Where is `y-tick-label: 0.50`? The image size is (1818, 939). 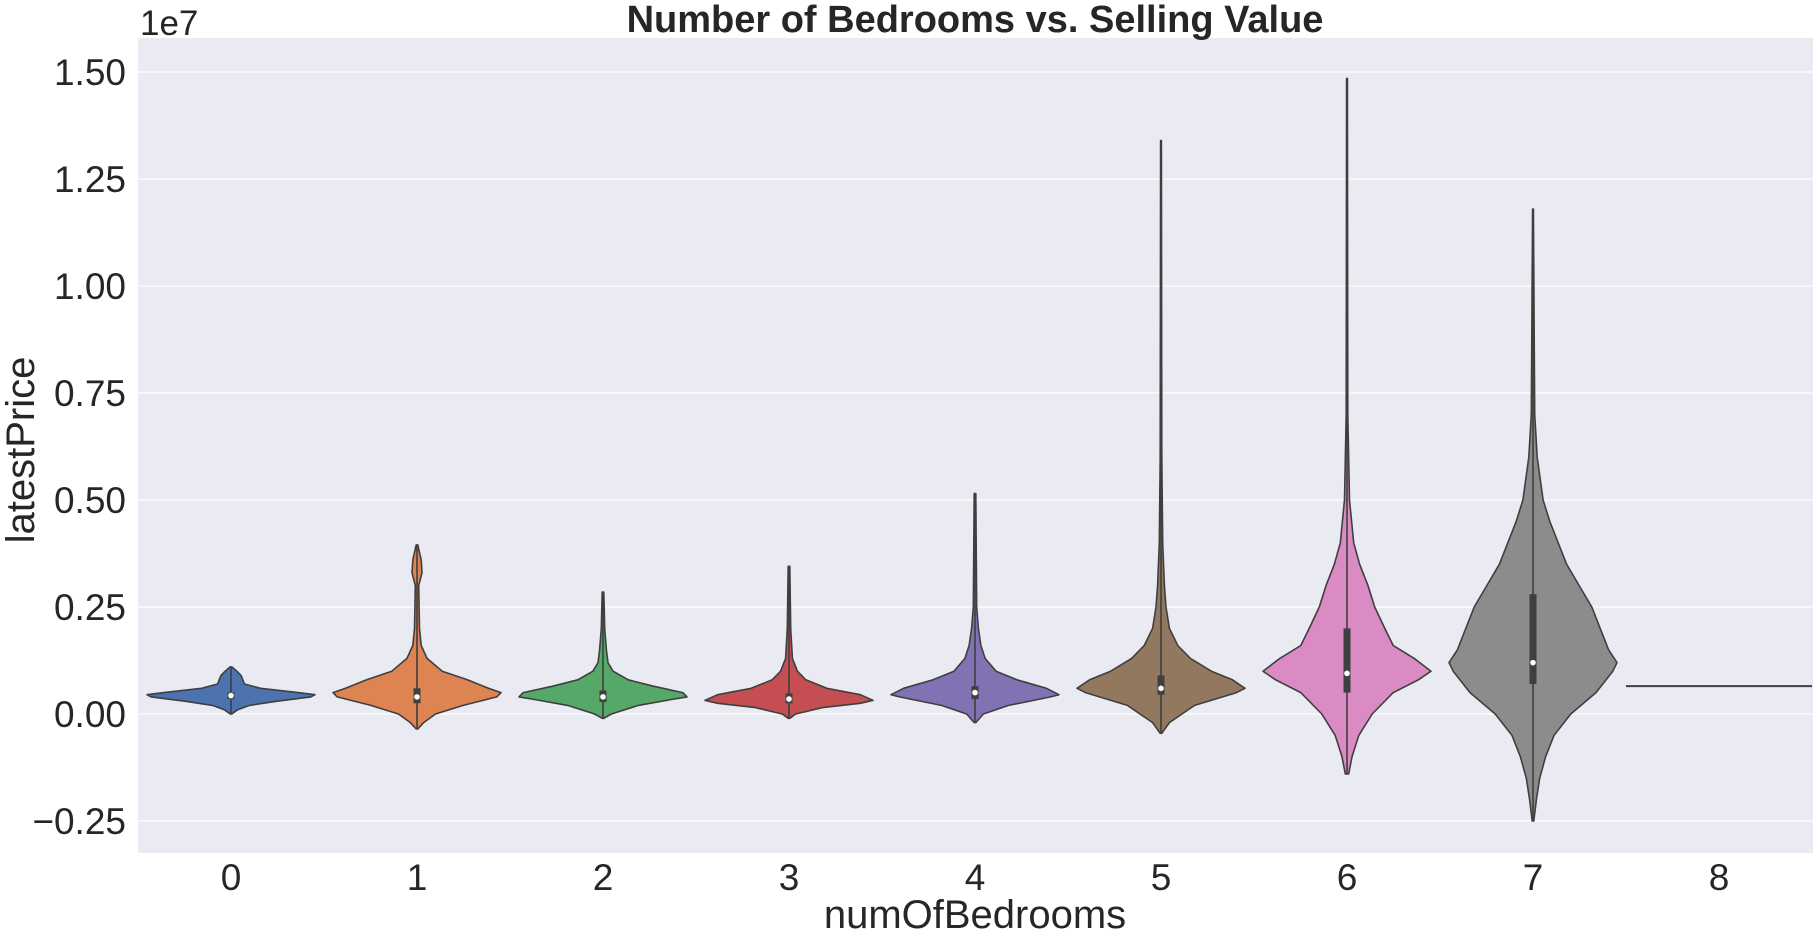 y-tick-label: 0.50 is located at coordinates (90, 500).